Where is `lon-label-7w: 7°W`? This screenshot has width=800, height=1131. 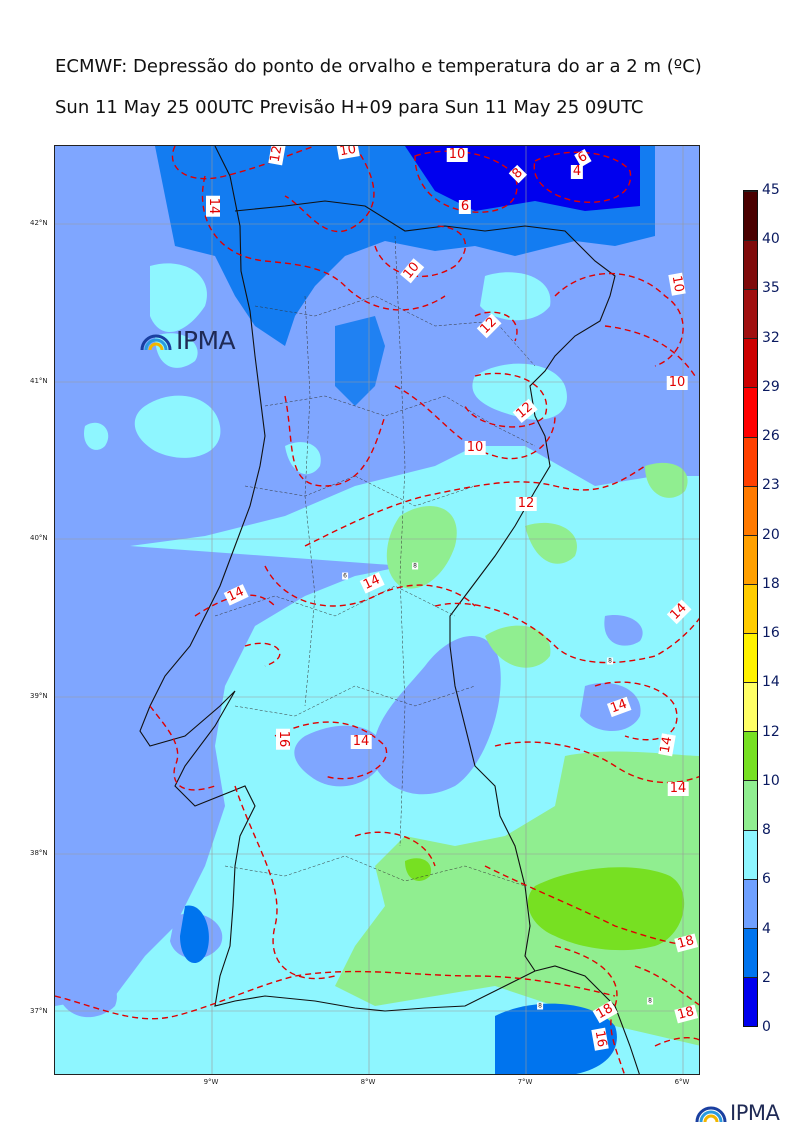 lon-label-7w: 7°W is located at coordinates (525, 1082).